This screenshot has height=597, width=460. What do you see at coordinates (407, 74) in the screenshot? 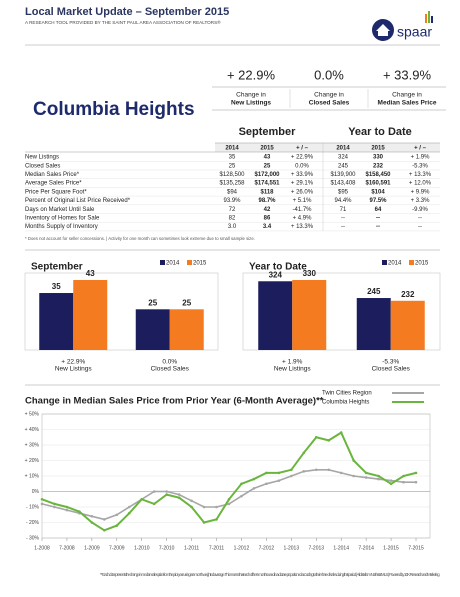
I see `summary-value: + 33.9%` at bounding box center [407, 74].